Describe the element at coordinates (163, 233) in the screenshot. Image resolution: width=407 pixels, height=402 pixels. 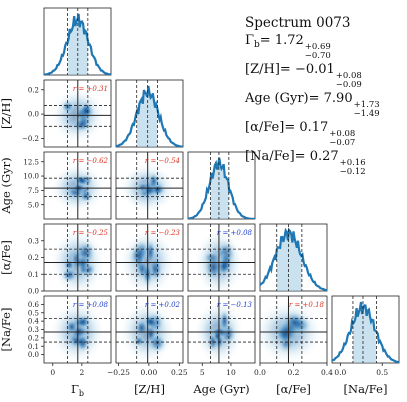
I see `correlation-label: r = −0.23` at that location.